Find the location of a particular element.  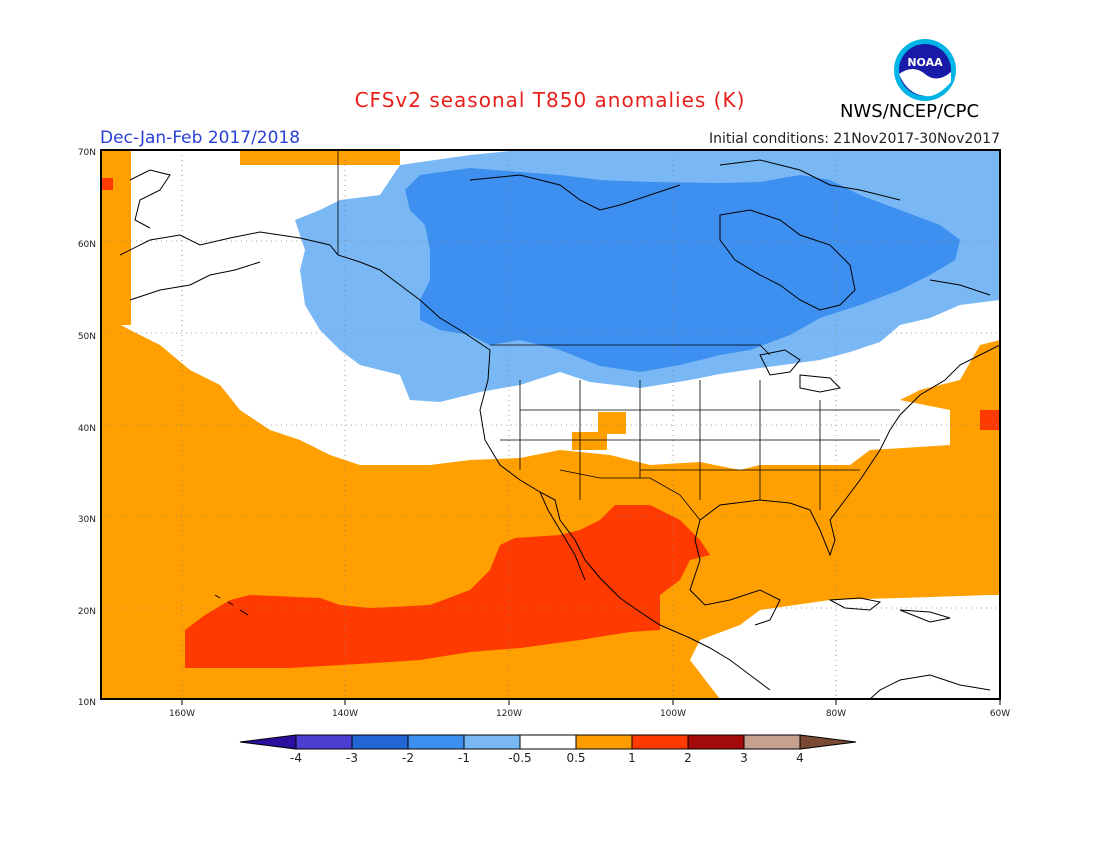

colorbar-label: -4 is located at coordinates (296, 758).